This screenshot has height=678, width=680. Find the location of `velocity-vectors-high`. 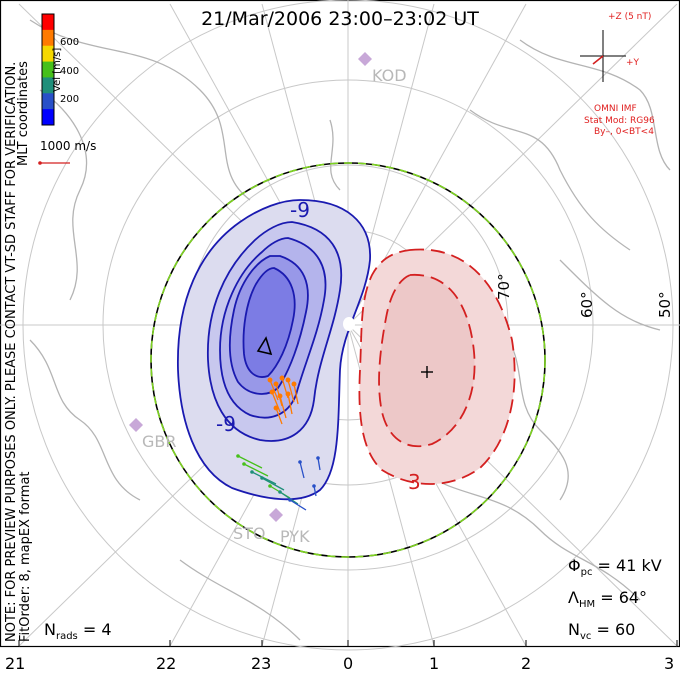

velocity-vectors-high is located at coordinates (283, 400).